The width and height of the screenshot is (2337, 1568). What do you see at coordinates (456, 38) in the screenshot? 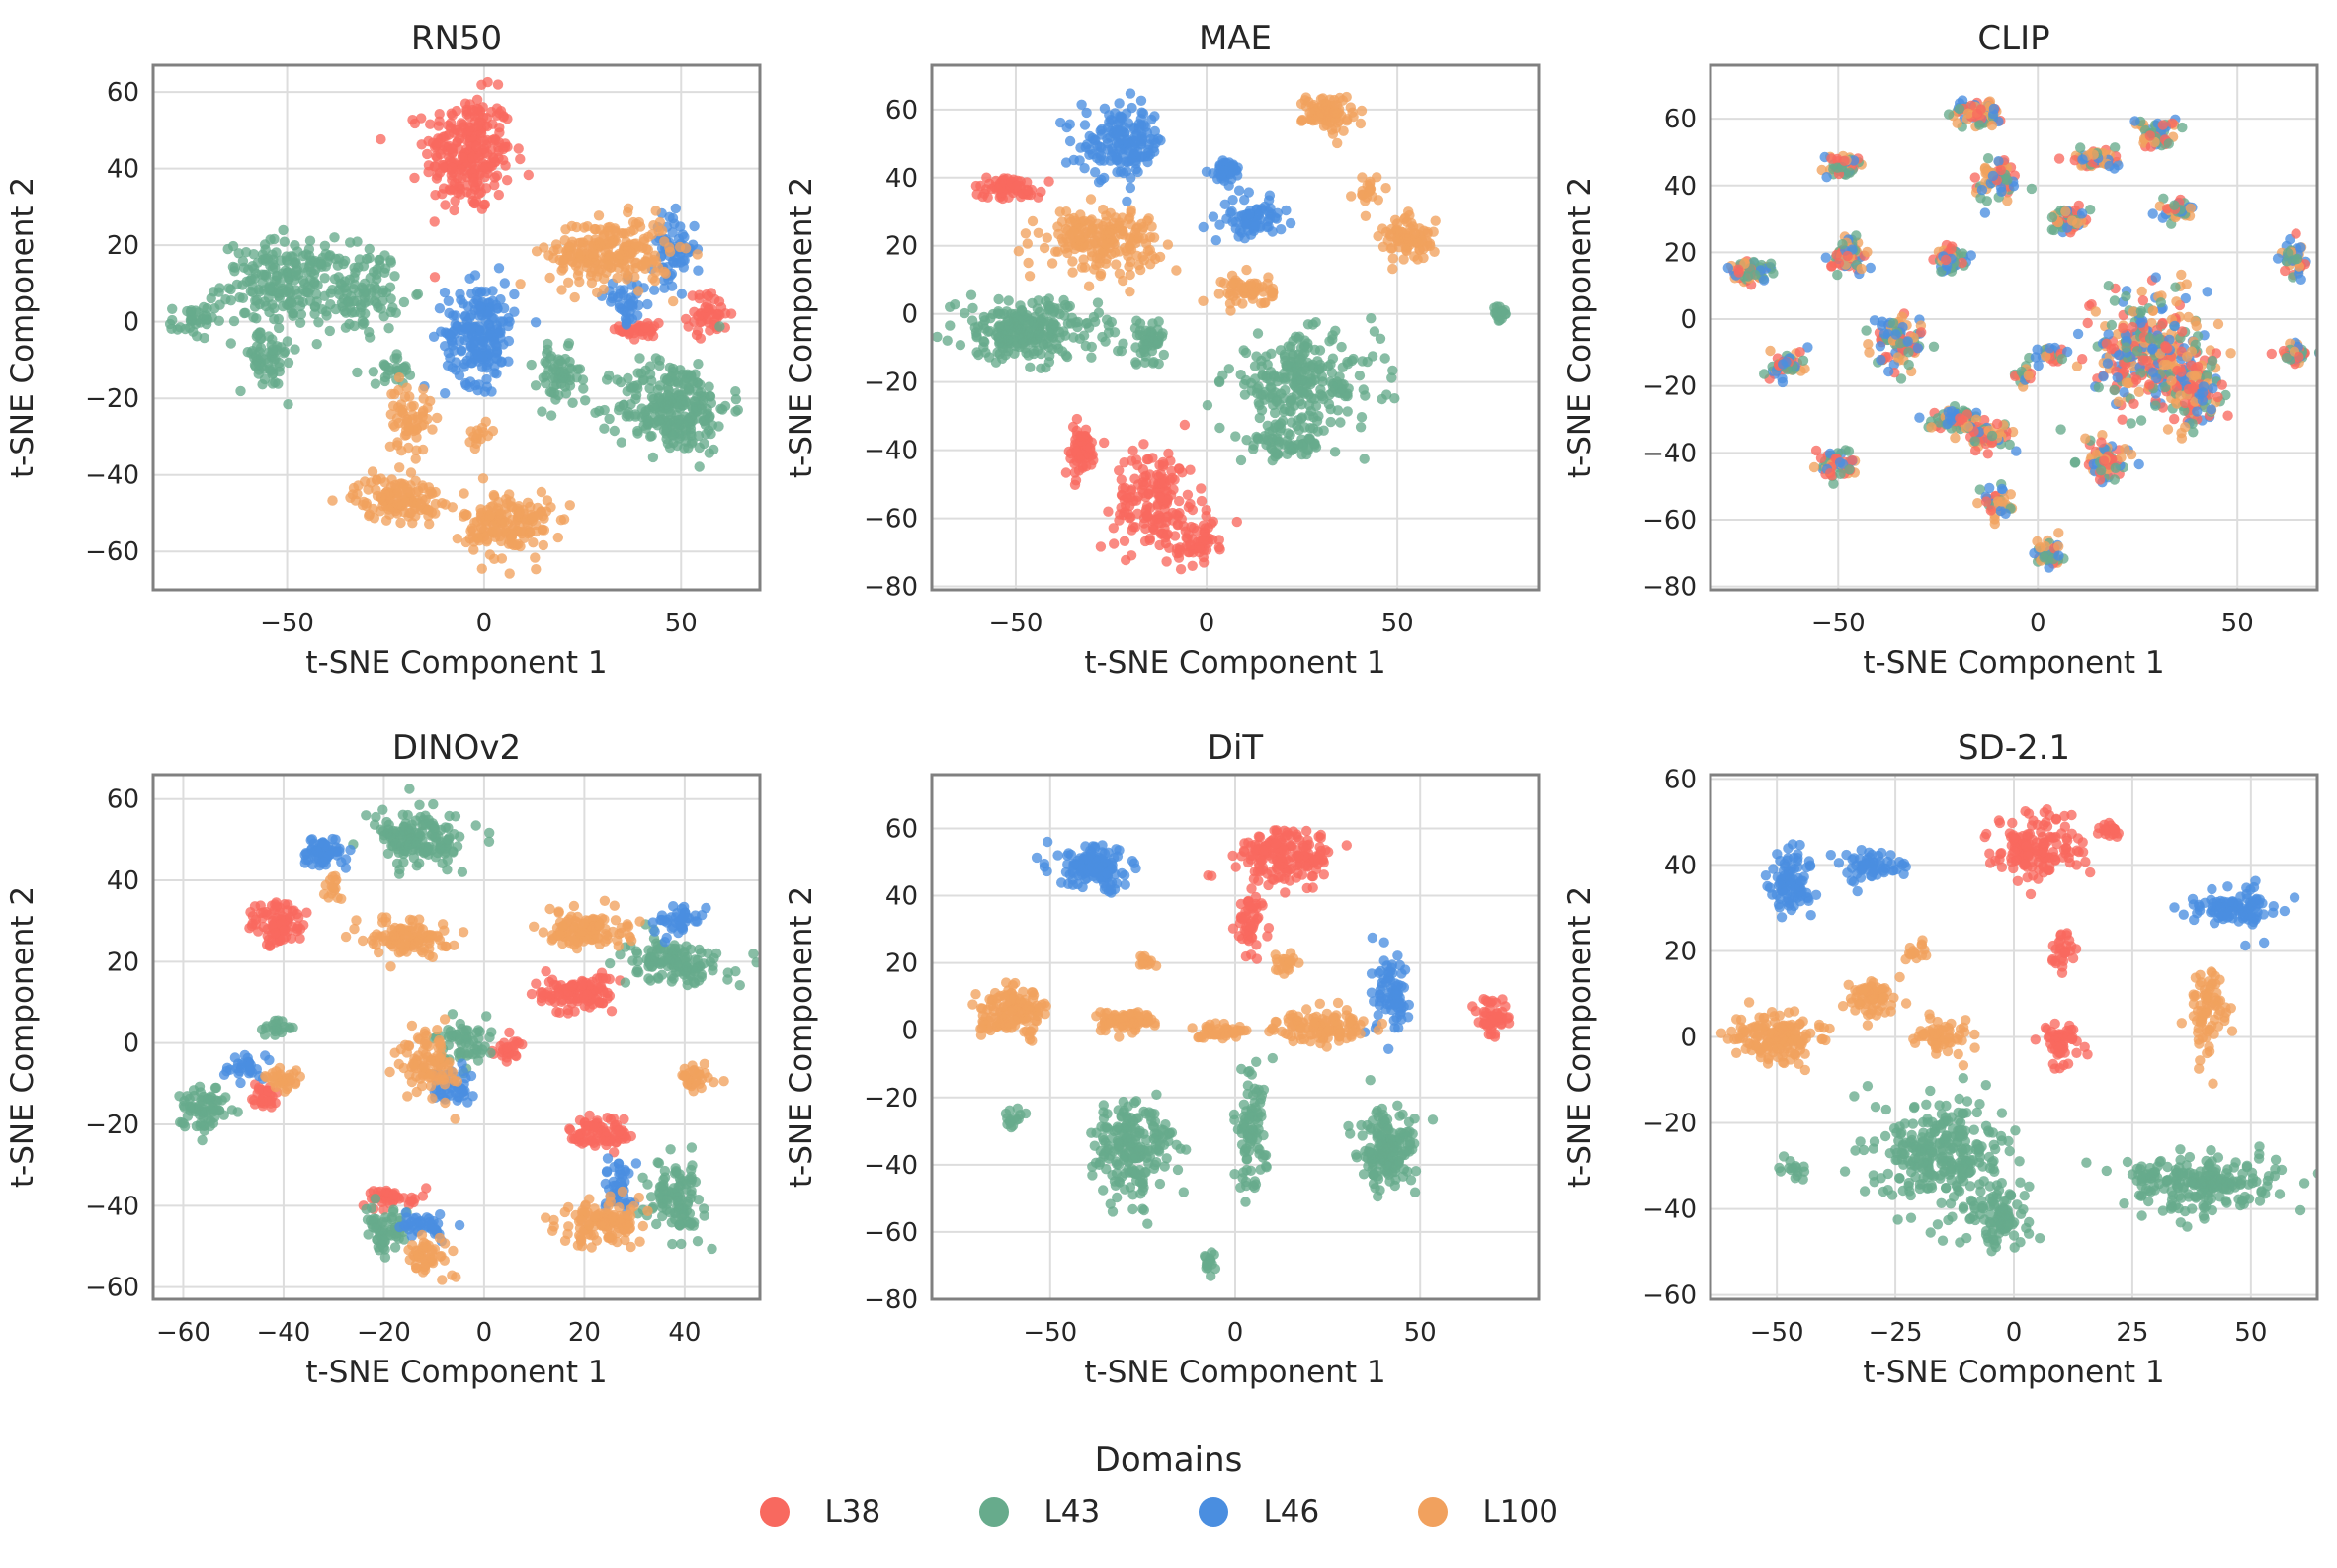
I see `chart-title: RN50` at bounding box center [456, 38].